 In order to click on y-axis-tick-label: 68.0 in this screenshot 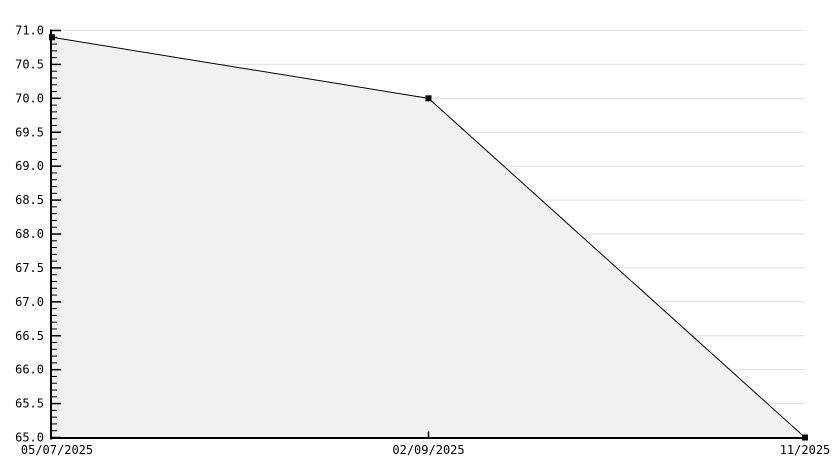, I will do `click(29, 234)`.